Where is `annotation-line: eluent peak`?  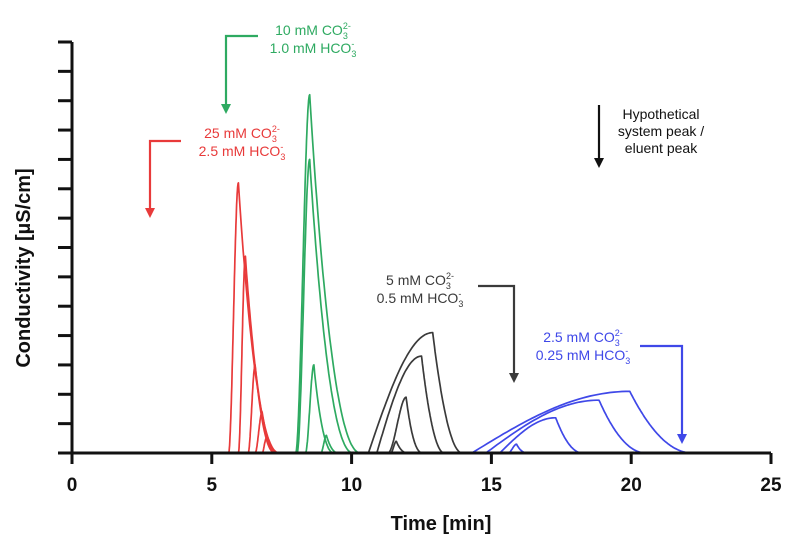
annotation-line: eluent peak is located at coordinates (661, 148).